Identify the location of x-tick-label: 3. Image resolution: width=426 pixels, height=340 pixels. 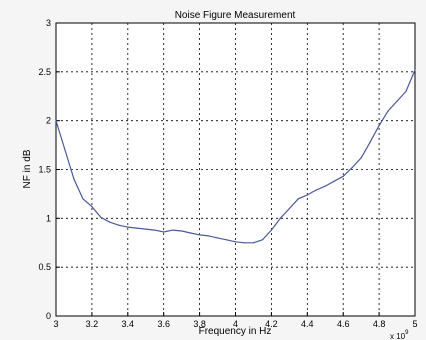
(55, 324).